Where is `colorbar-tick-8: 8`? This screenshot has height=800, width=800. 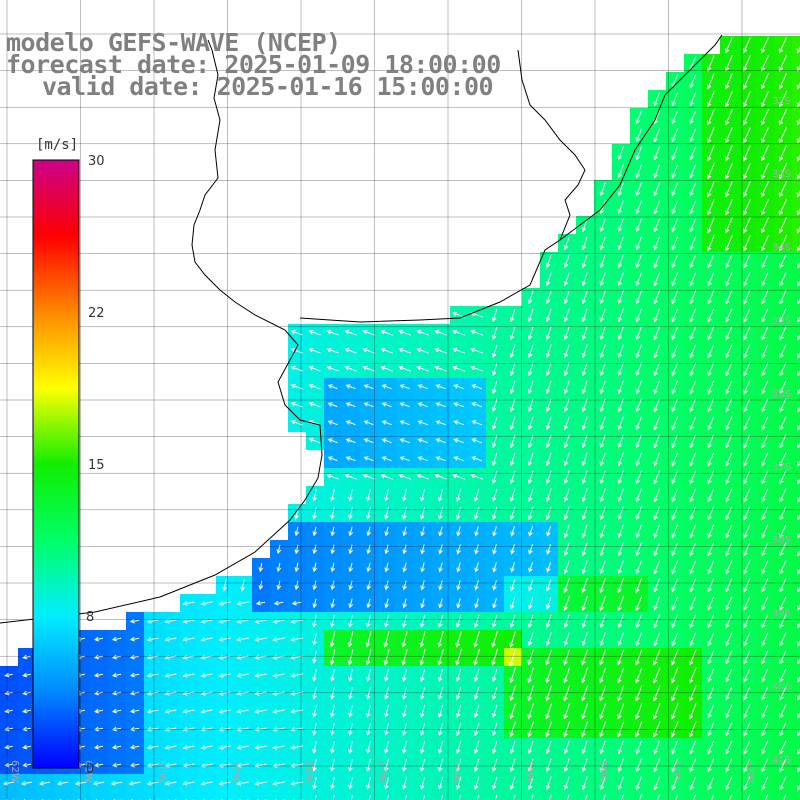
colorbar-tick-8: 8 is located at coordinates (90, 617).